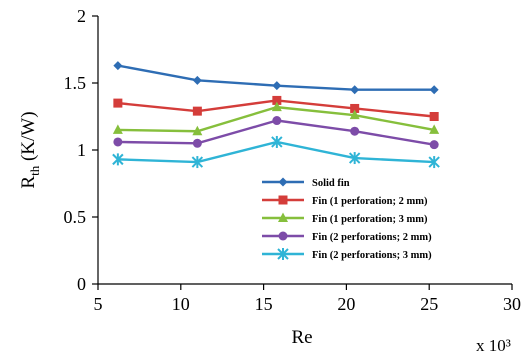 This screenshot has width=528, height=356. What do you see at coordinates (81, 284) in the screenshot?
I see `y-tick-label: 0` at bounding box center [81, 284].